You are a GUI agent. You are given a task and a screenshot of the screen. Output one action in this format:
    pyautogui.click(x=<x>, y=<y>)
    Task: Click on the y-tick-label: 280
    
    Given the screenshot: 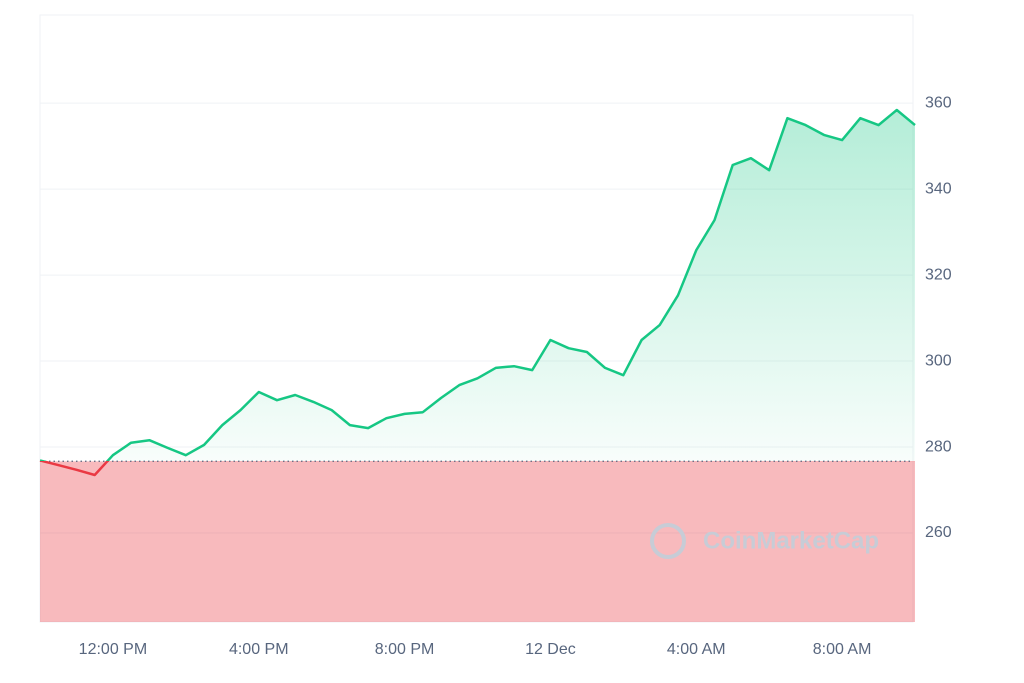 What is the action you would take?
    pyautogui.click(x=938, y=446)
    